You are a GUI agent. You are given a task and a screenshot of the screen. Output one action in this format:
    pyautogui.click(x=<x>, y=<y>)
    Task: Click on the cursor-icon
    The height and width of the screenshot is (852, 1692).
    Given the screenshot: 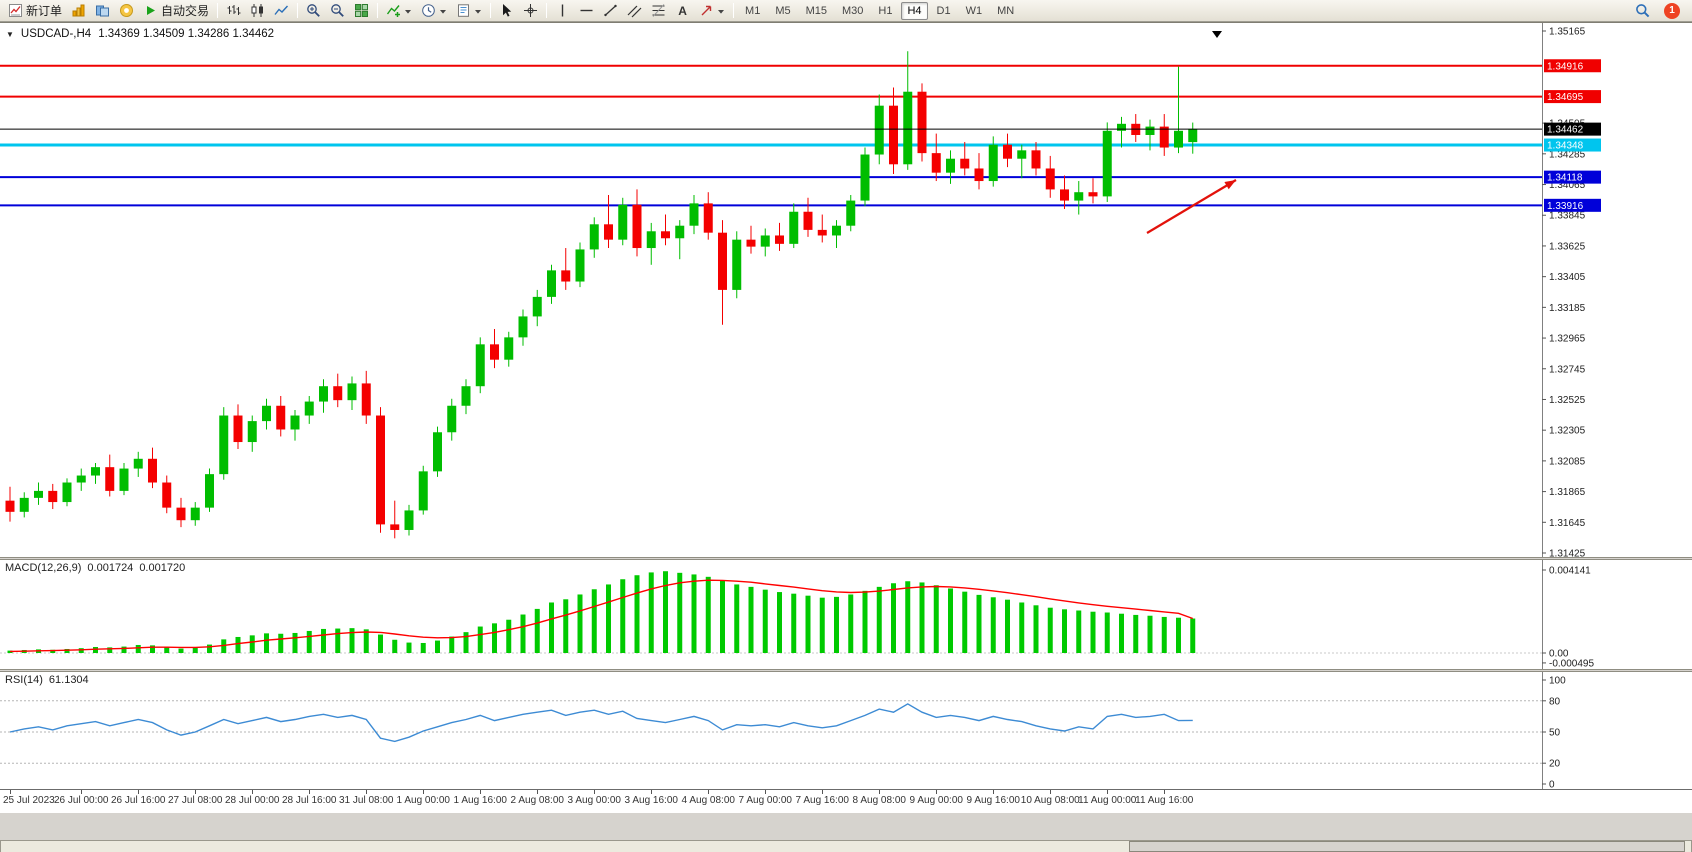 What is the action you would take?
    pyautogui.click(x=506, y=10)
    